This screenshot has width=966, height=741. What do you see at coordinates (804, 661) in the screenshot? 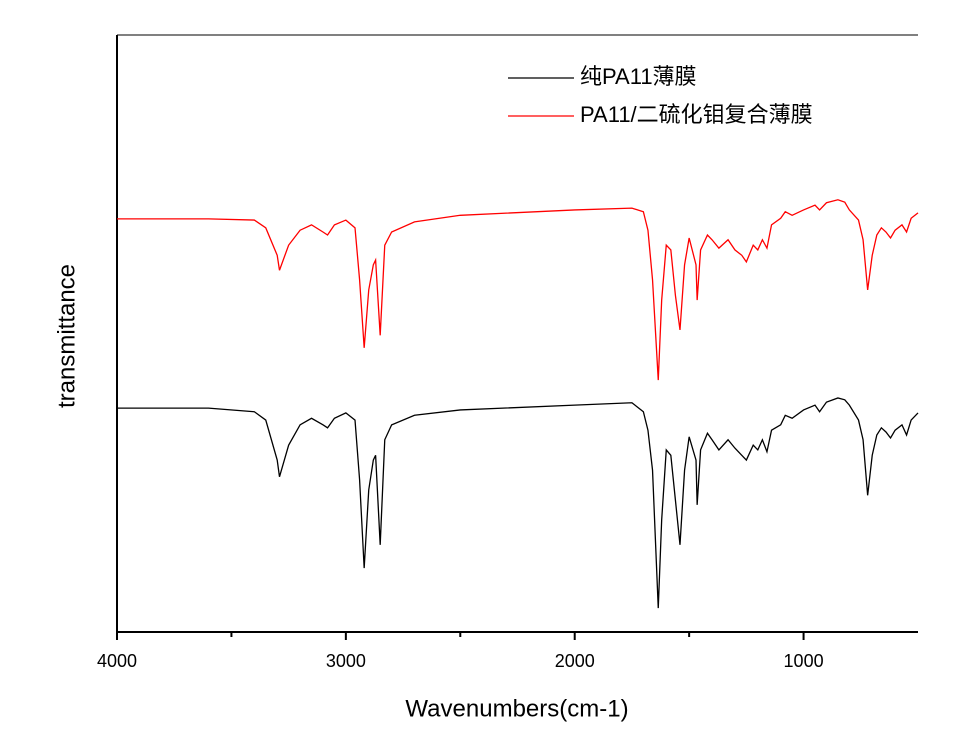
I see `x-tick-label: 1000` at bounding box center [804, 661].